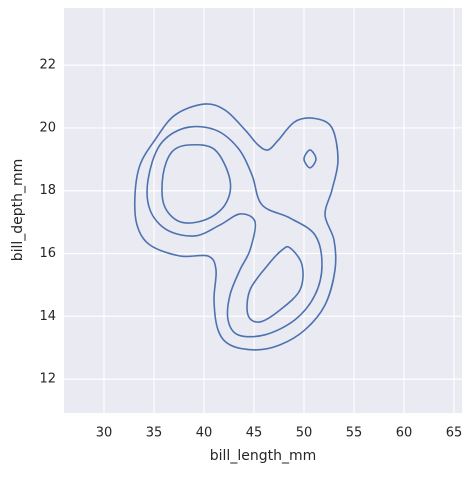 The image size is (474, 477). I want to click on y-tick-label: 18, so click(47, 190).